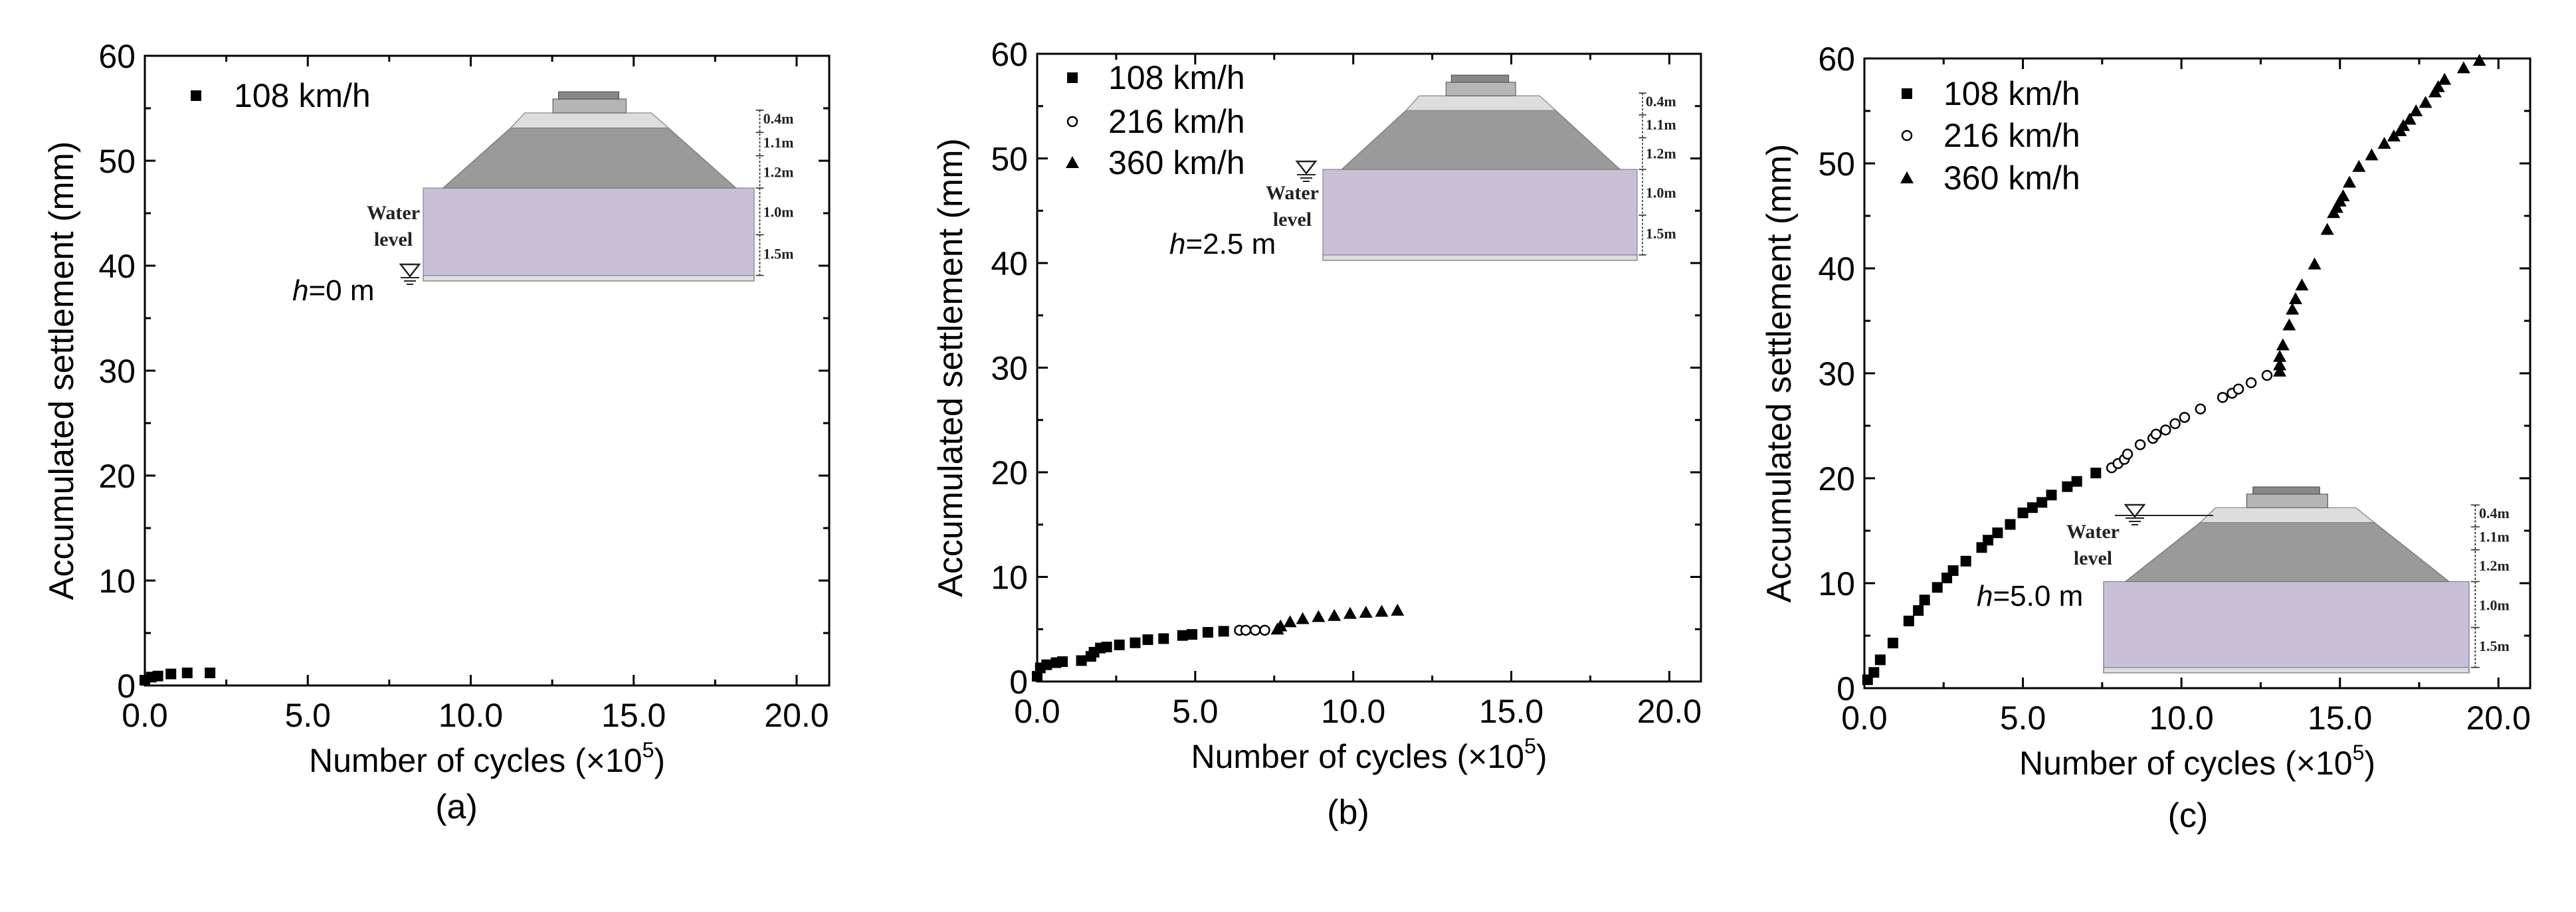  Describe the element at coordinates (593, 187) in the screenshot. I see `embankment-inset` at that location.